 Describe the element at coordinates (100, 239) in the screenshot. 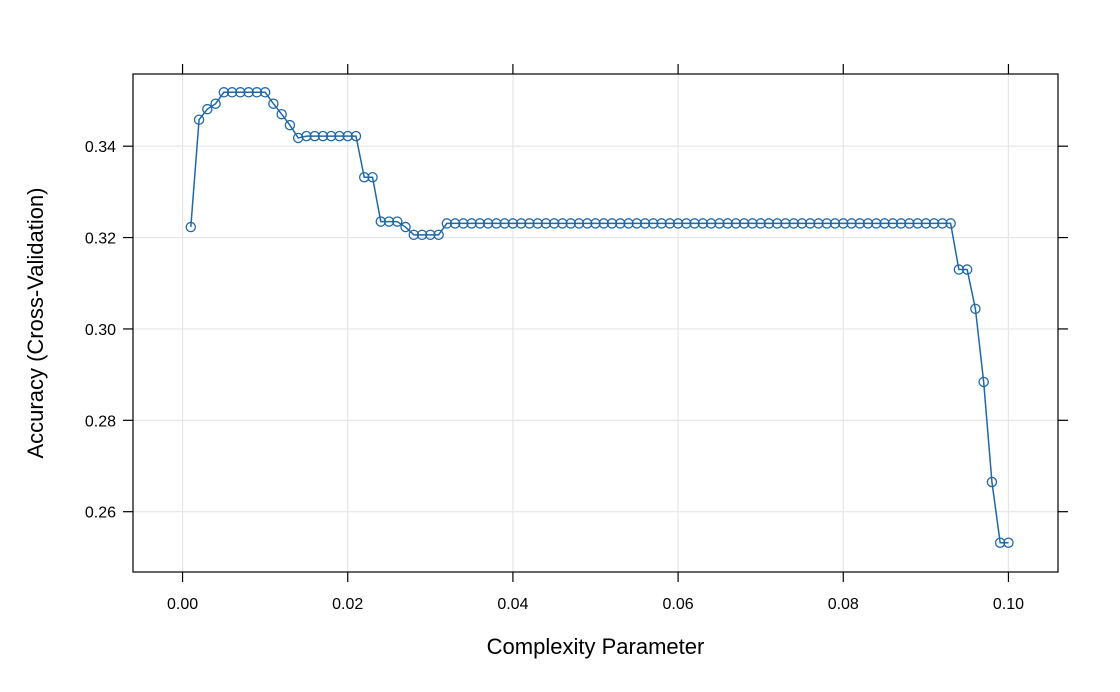

I see `y-tick-label: 0.32` at that location.